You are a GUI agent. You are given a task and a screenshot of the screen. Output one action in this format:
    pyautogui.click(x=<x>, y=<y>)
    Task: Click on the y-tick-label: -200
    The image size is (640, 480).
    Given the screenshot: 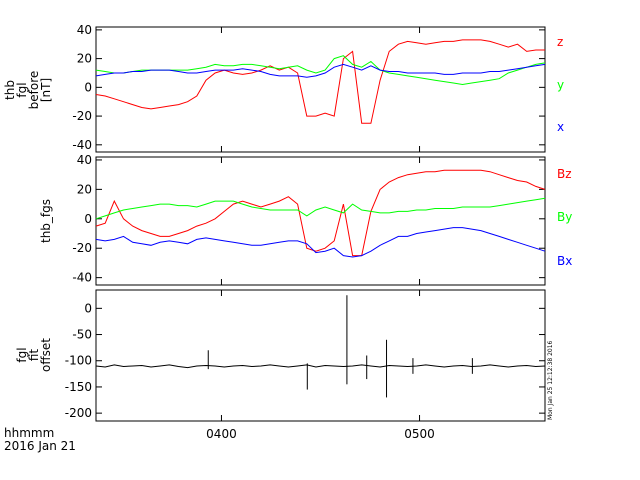 What is the action you would take?
    pyautogui.click(x=78, y=413)
    